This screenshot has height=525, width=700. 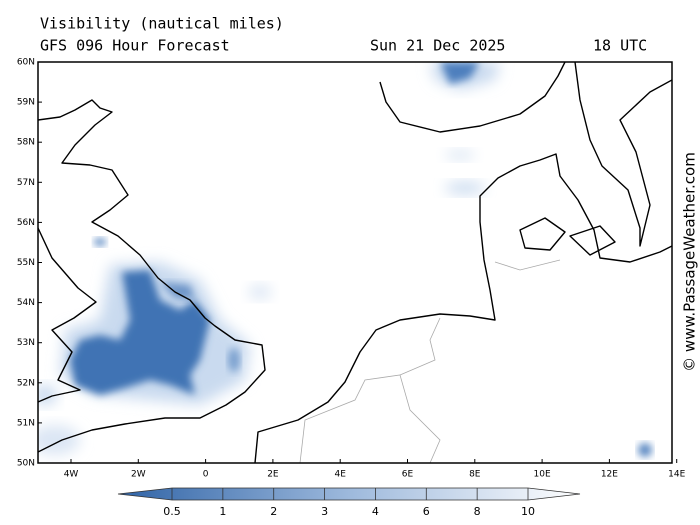 I want to click on colorbar-ramp, so click(x=349, y=494).